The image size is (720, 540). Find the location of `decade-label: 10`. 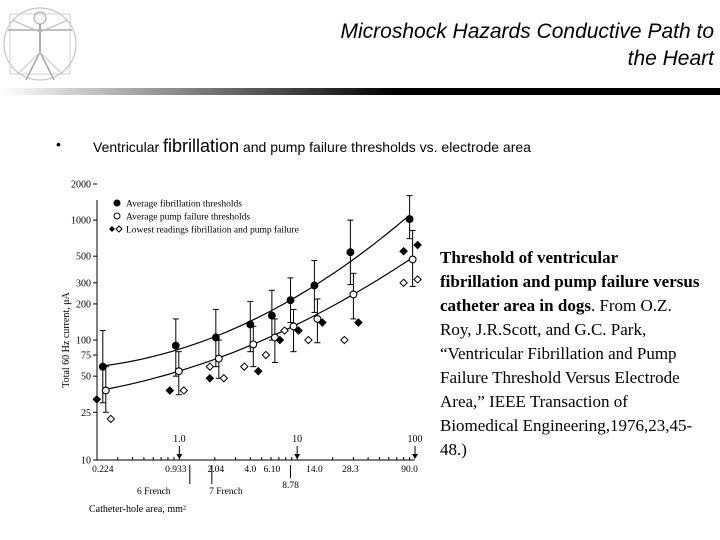

decade-label: 10 is located at coordinates (297, 439).